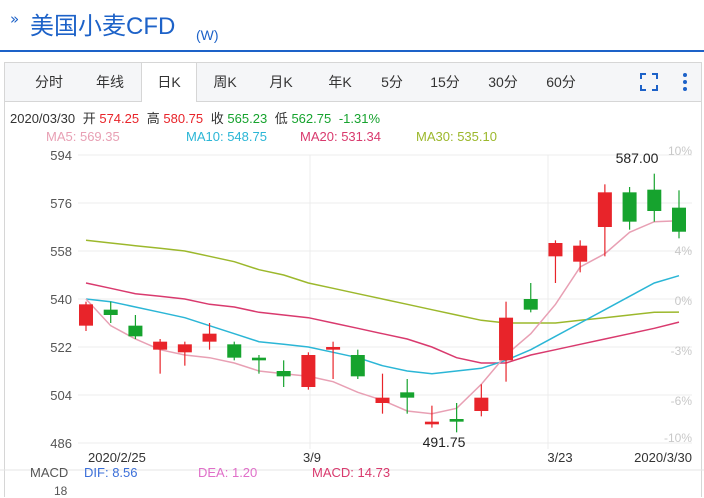 The height and width of the screenshot is (498, 704). I want to click on tab-weekly-k: 周K, so click(225, 82).